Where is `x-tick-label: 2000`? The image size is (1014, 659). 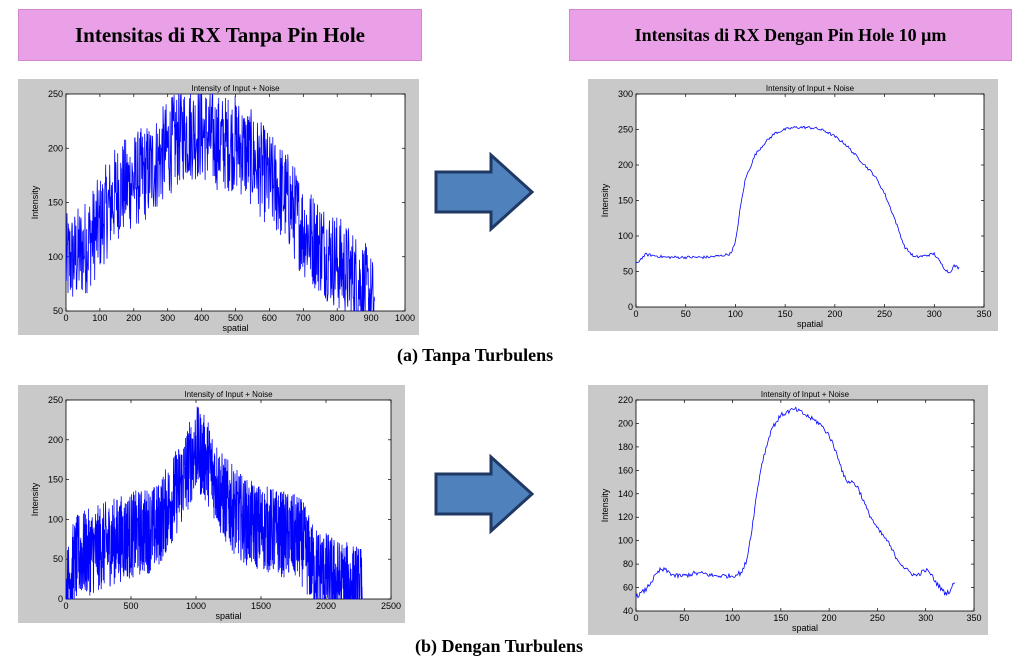 x-tick-label: 2000 is located at coordinates (326, 606).